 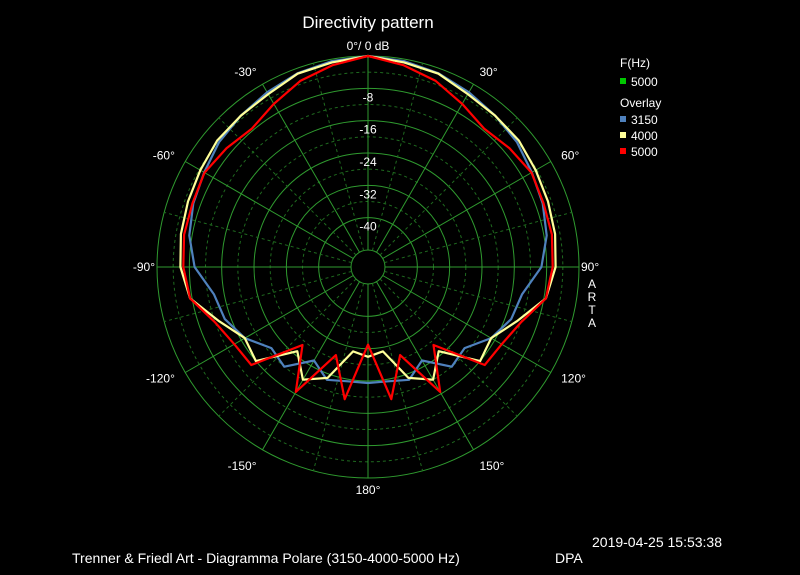 I want to click on chart-title: Directivity pattern, so click(x=367, y=22).